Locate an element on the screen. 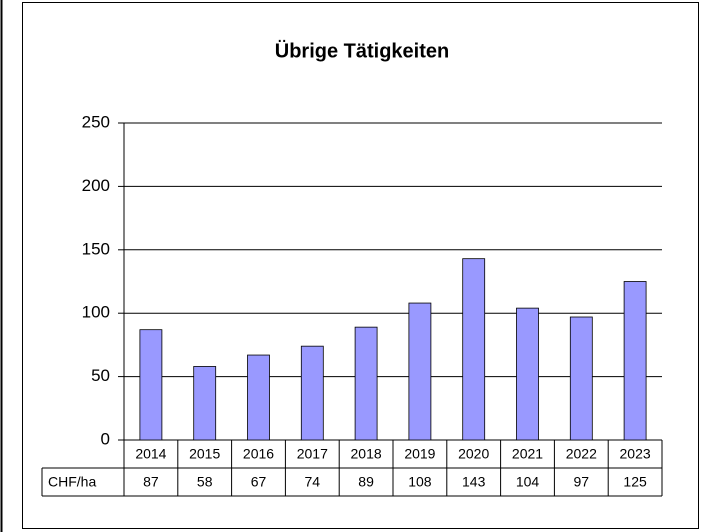 This screenshot has width=702, height=532. x-tick-label: 2019 is located at coordinates (419, 454).